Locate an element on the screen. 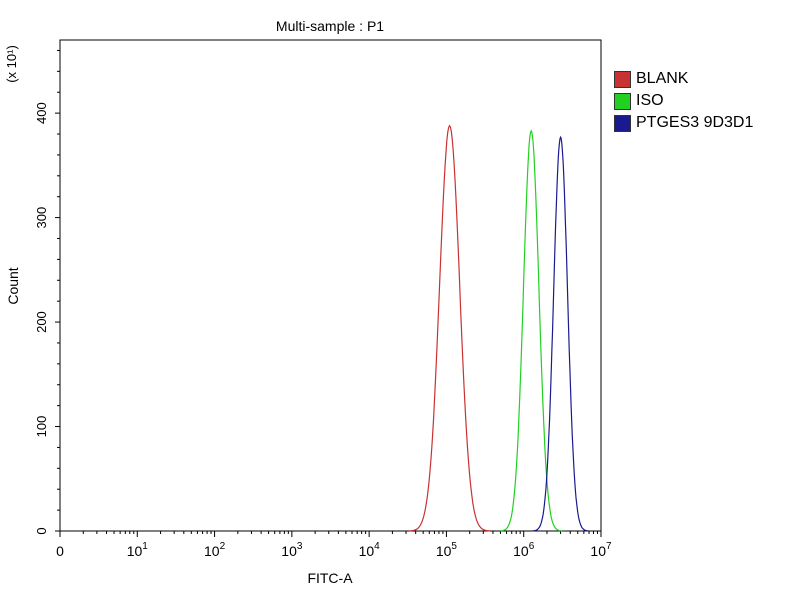  legend-label: ISO is located at coordinates (650, 100).